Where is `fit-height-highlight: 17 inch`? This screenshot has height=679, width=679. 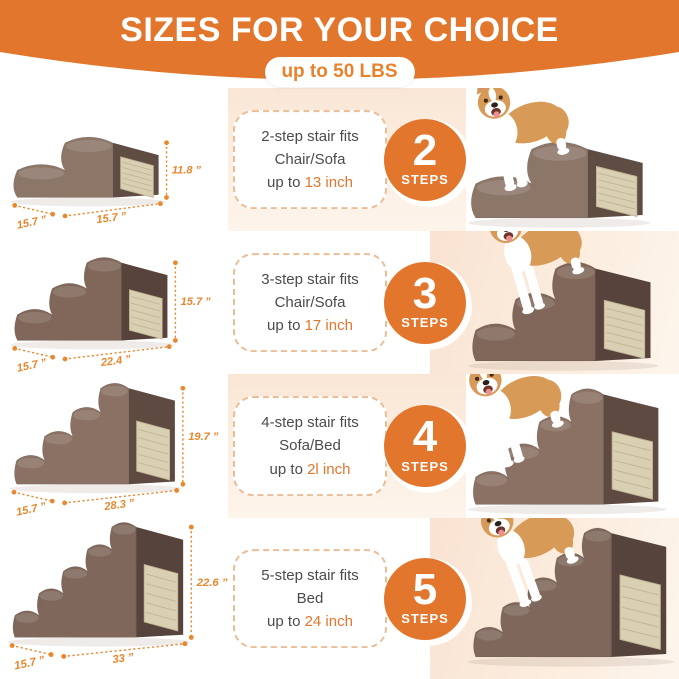 fit-height-highlight: 17 inch is located at coordinates (328, 326).